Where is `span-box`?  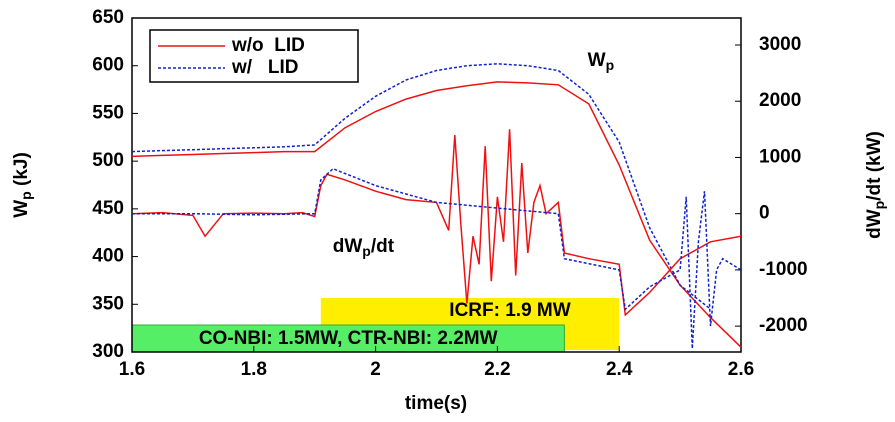 span-box is located at coordinates (348, 338).